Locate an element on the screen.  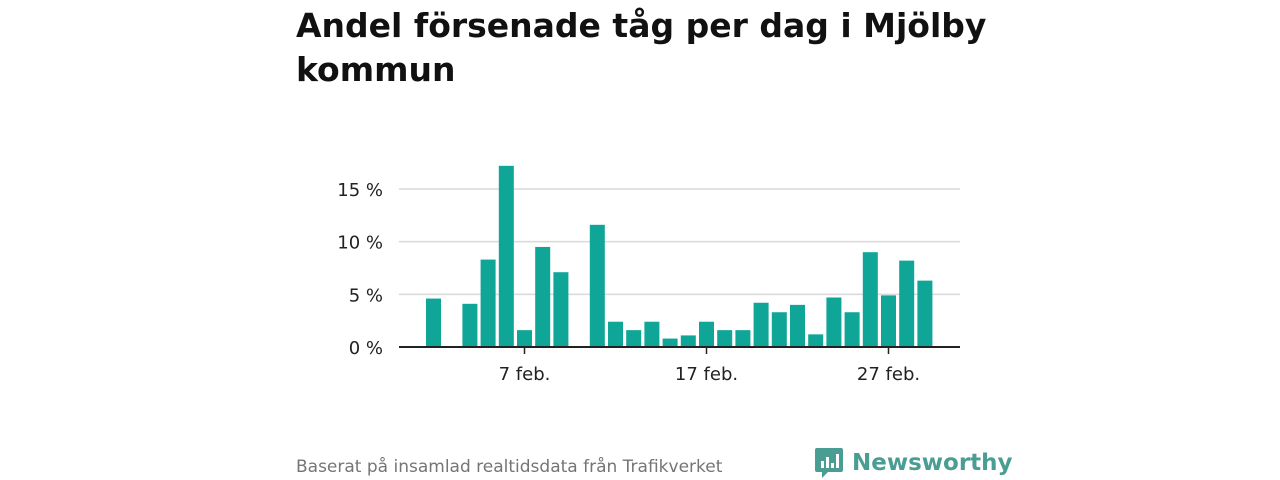
y-tick-label: 10 % is located at coordinates (360, 243).